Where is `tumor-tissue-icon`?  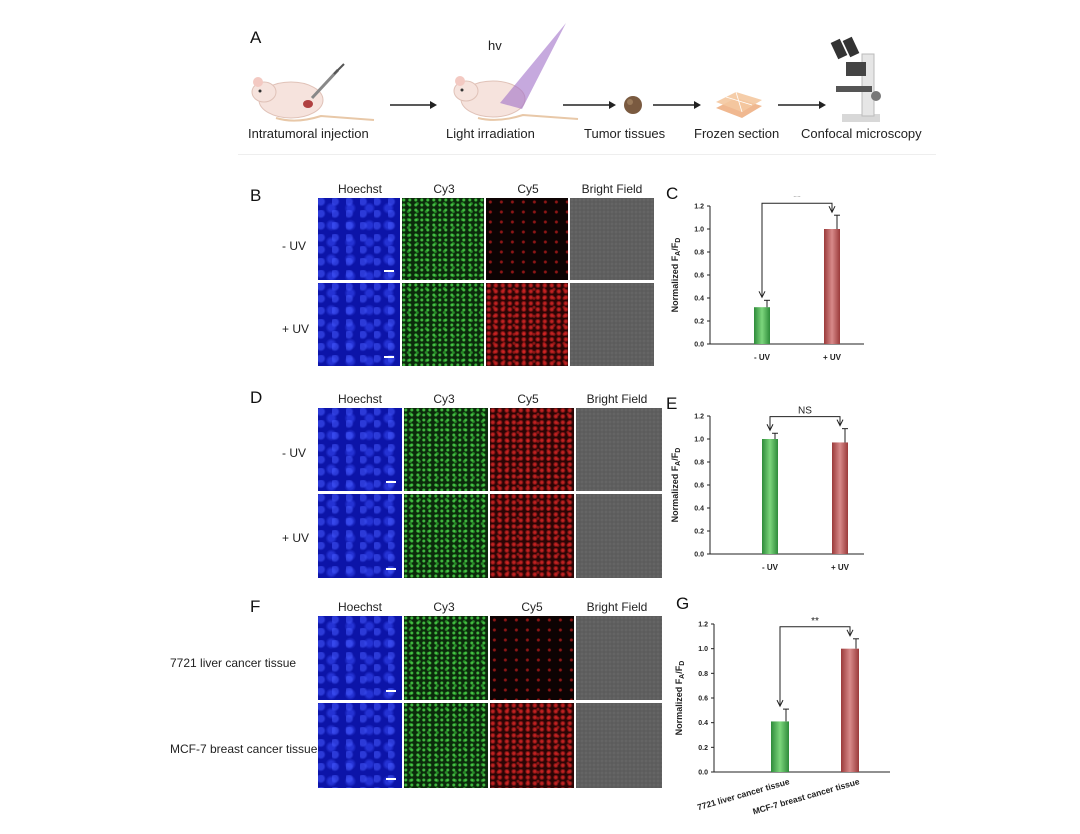
tumor-tissue-icon is located at coordinates (633, 105).